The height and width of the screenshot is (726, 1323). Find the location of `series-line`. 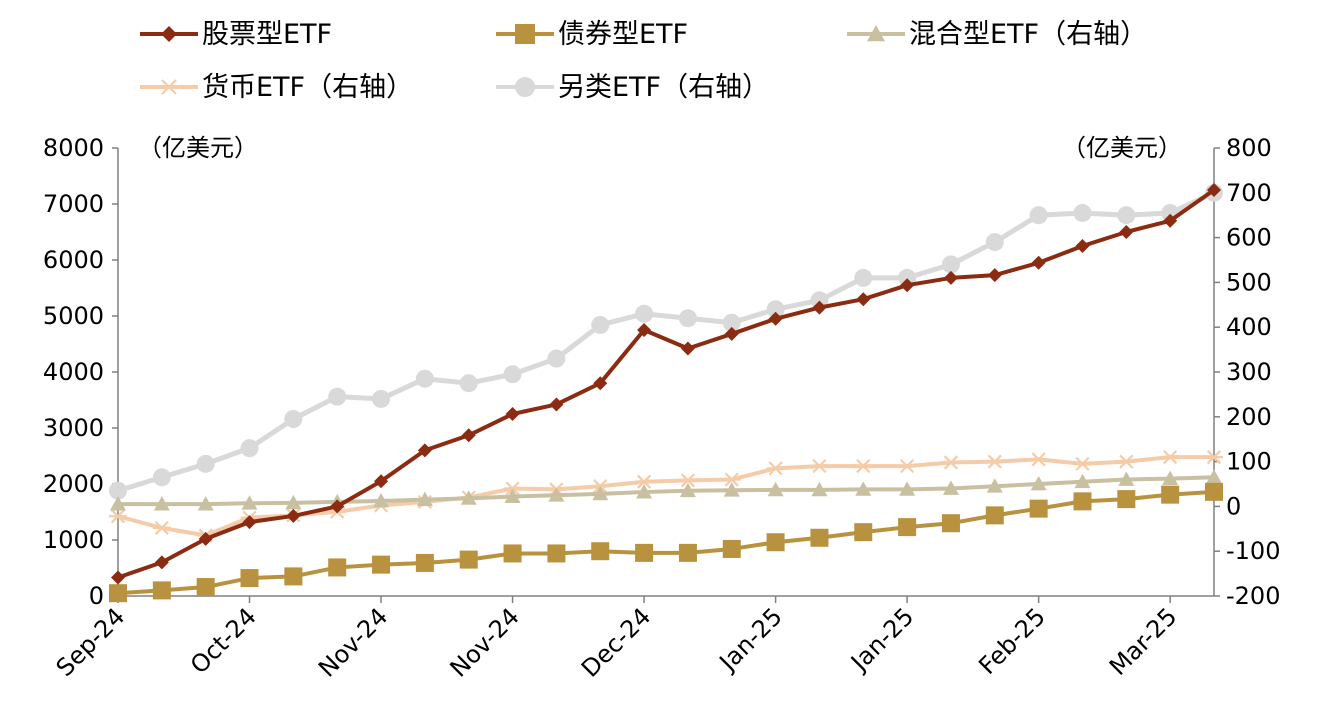

series-line is located at coordinates (666, 542).